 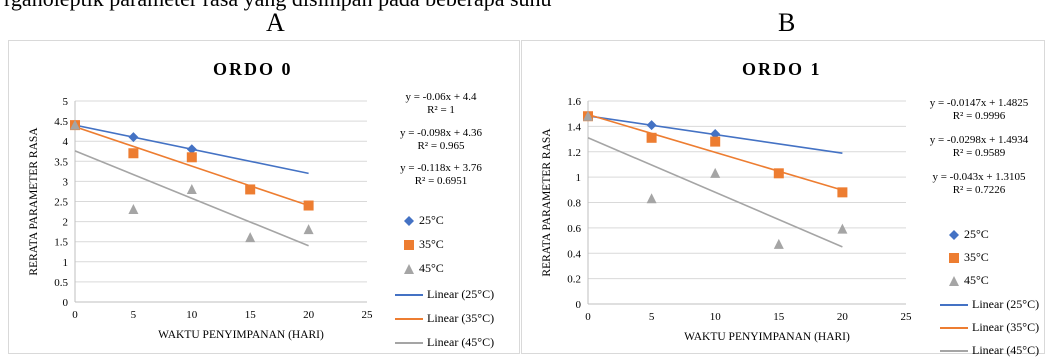 What do you see at coordinates (574, 153) in the screenshot?
I see `y-tick-label: 1.2` at bounding box center [574, 153].